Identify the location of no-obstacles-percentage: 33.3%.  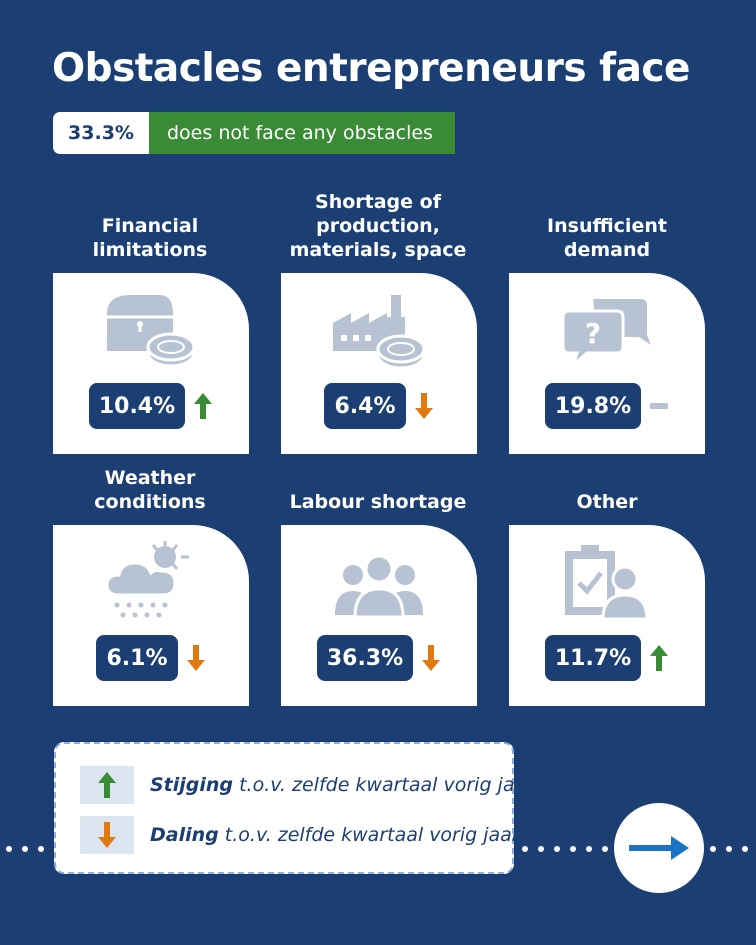
(101, 133).